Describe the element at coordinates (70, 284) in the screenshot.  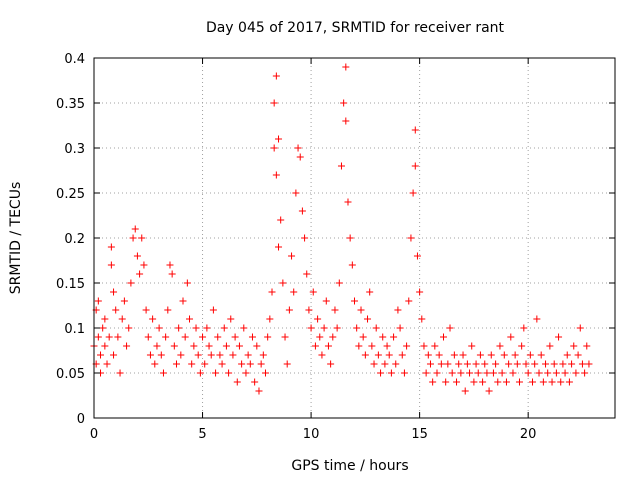
I see `y-tick-label: 0.15` at that location.